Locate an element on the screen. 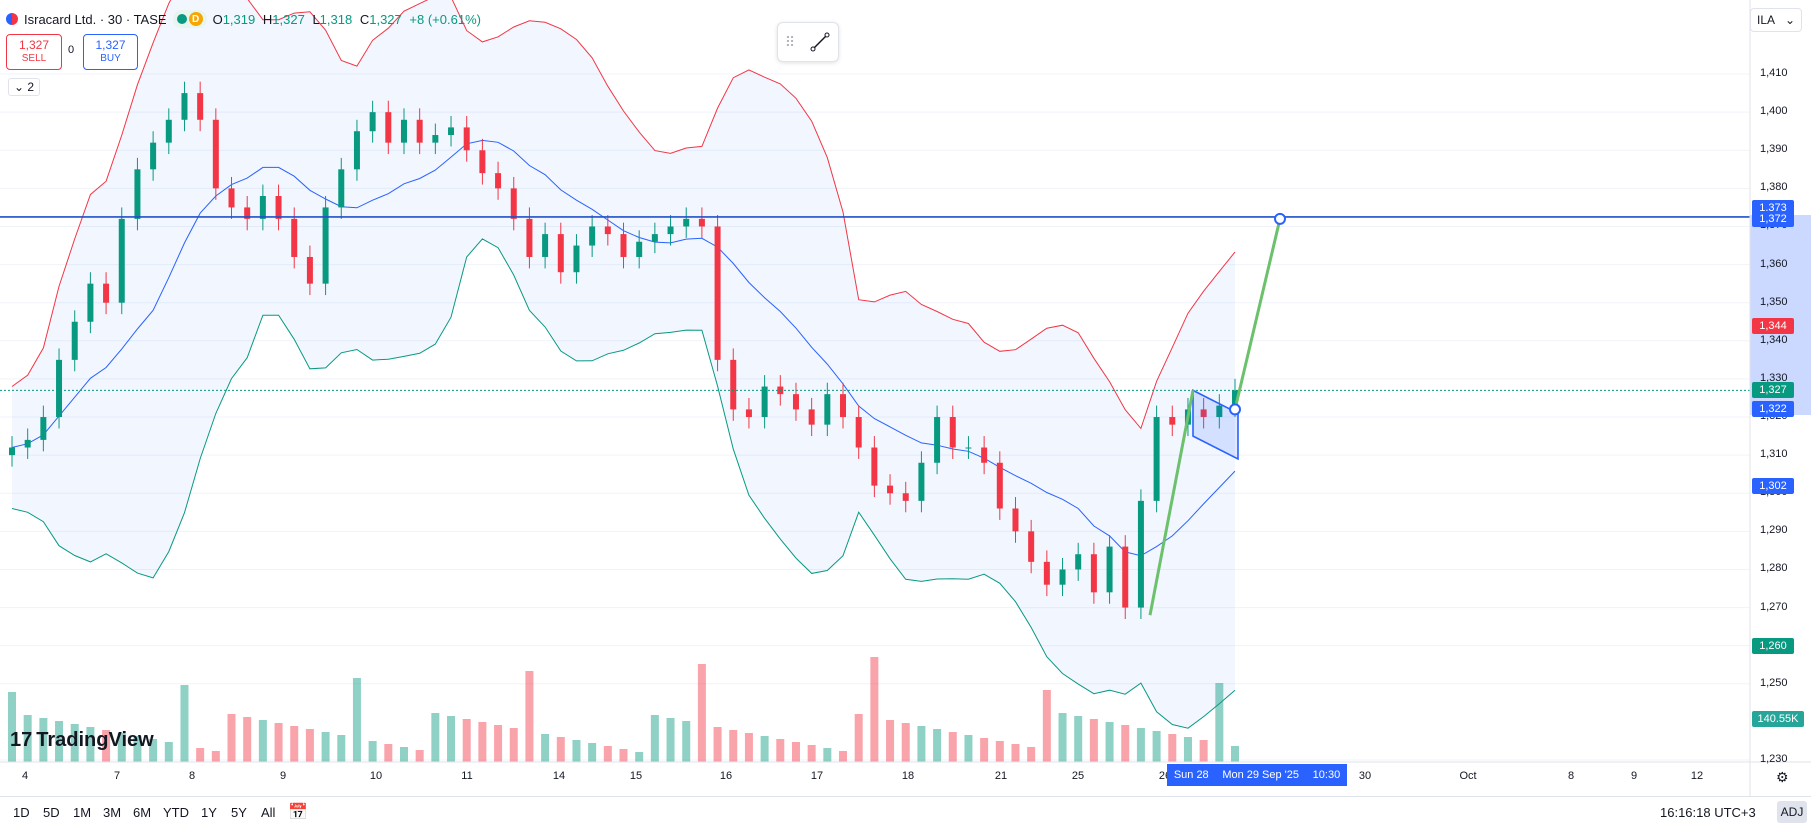 The image size is (1811, 828). target-projection-line is located at coordinates (1257, 314).